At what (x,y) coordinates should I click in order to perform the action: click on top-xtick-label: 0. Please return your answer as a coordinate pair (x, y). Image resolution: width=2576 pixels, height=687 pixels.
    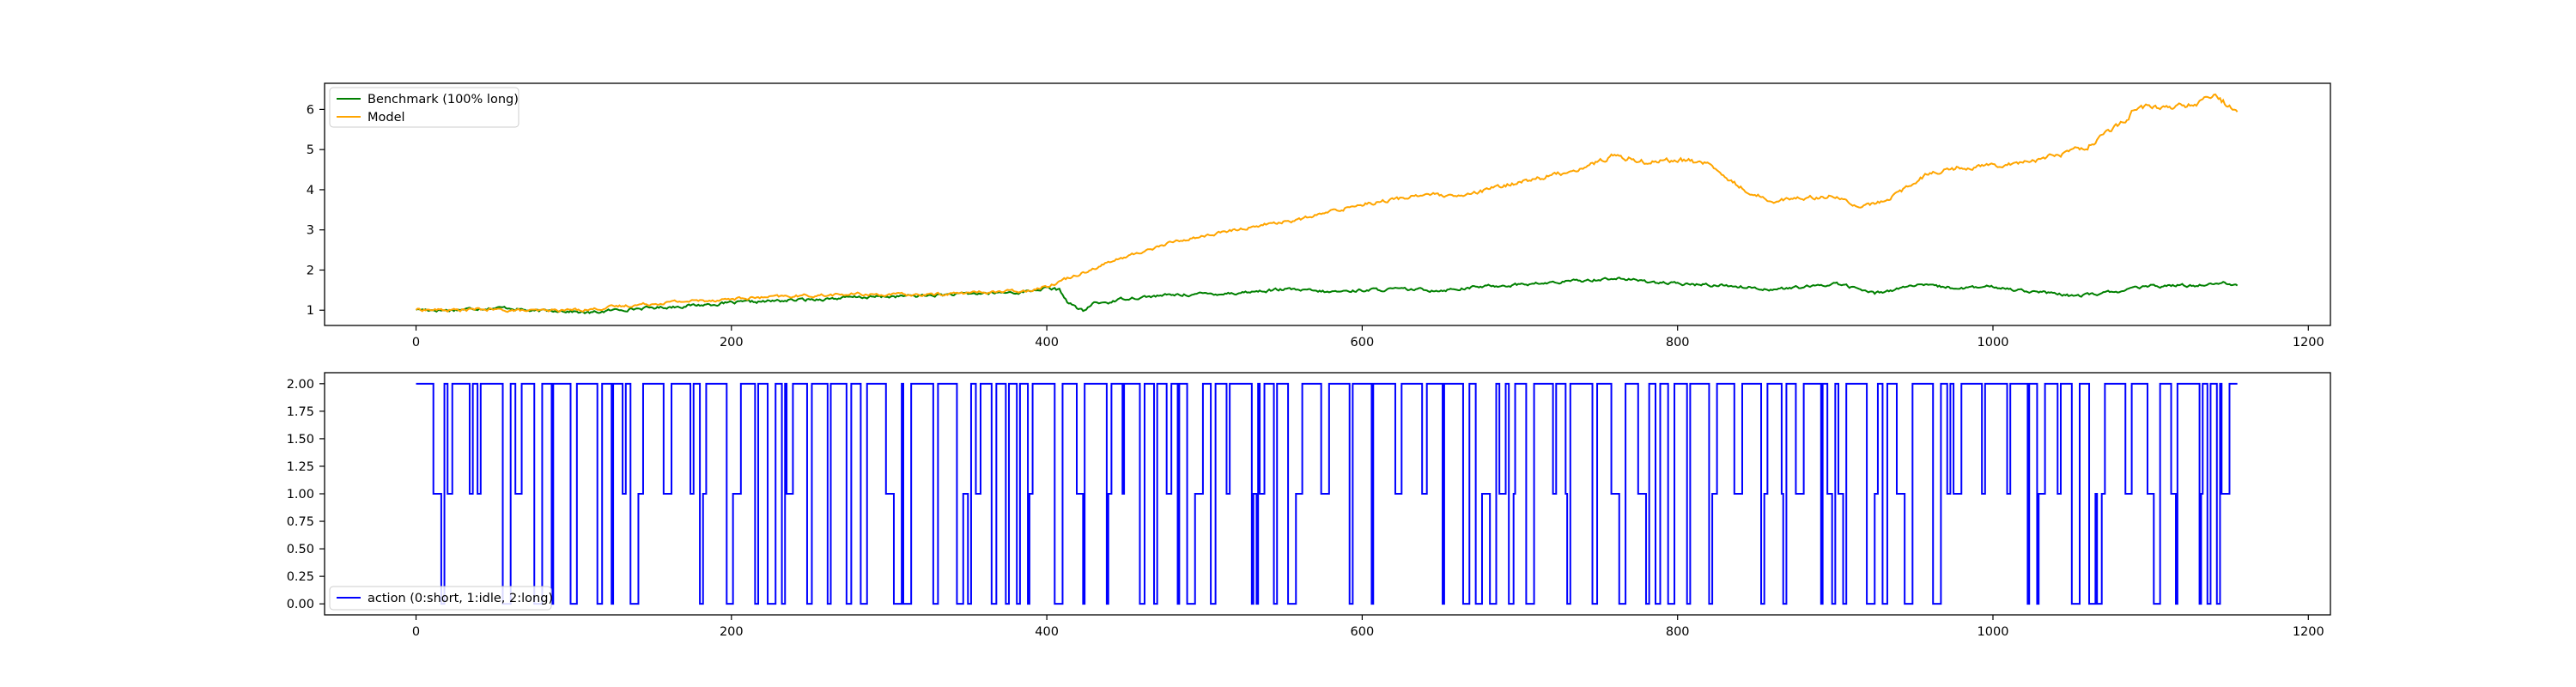
    Looking at the image, I should click on (416, 343).